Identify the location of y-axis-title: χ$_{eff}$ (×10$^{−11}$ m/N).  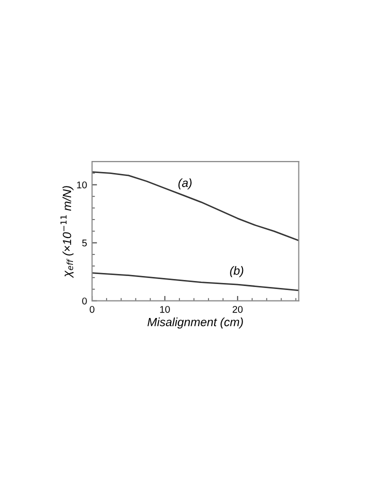
(67, 232).